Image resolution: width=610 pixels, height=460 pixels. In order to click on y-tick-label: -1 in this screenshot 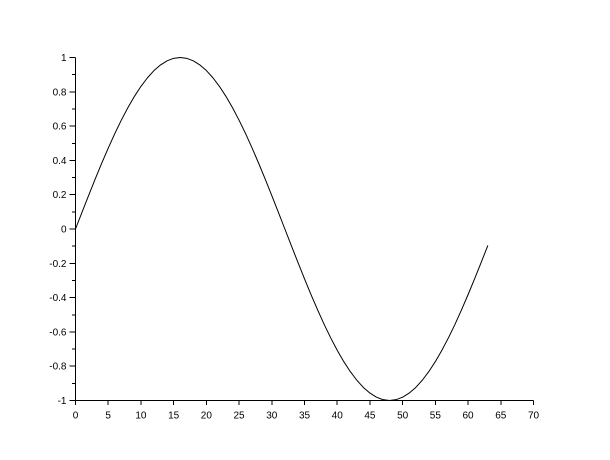, I will do `click(62, 401)`.